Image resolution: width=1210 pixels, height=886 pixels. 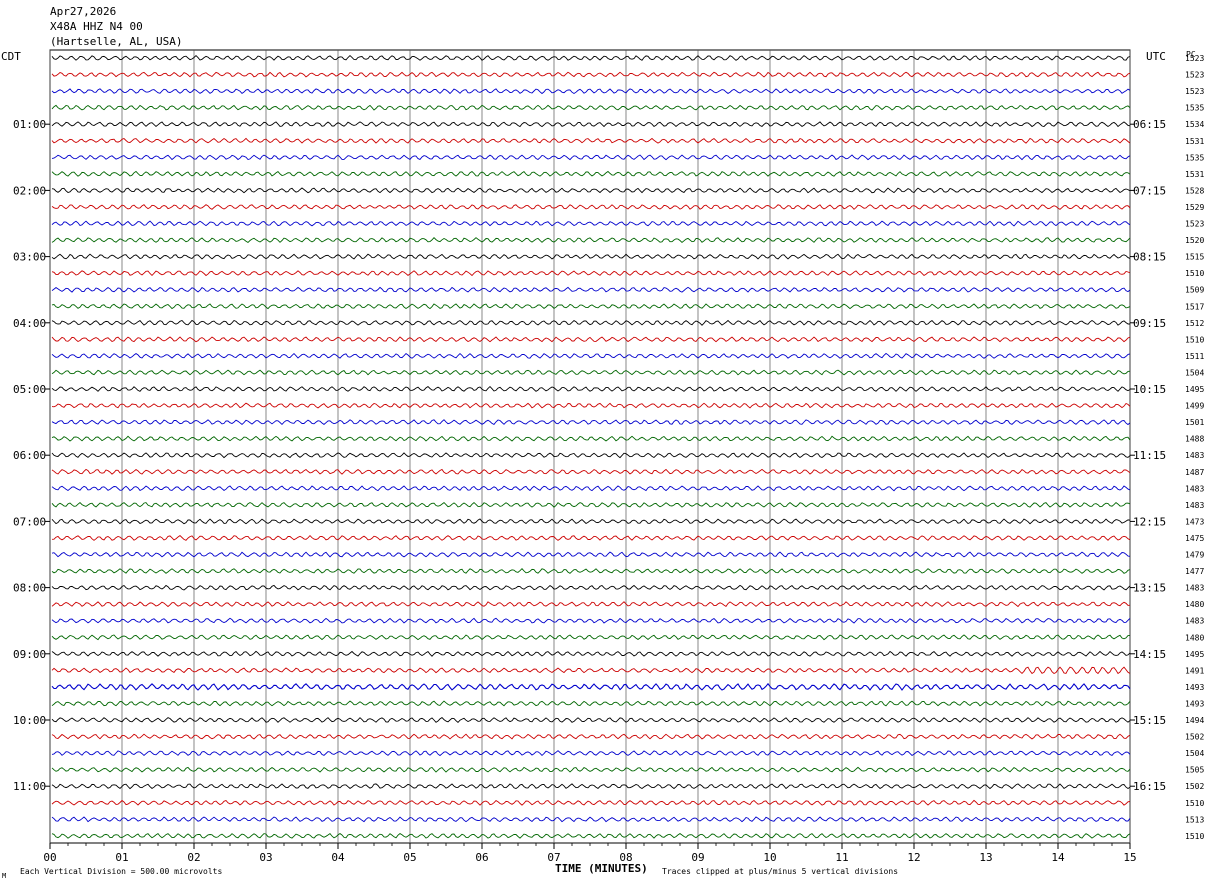 I want to click on footer-mark: M, so click(x=4, y=876).